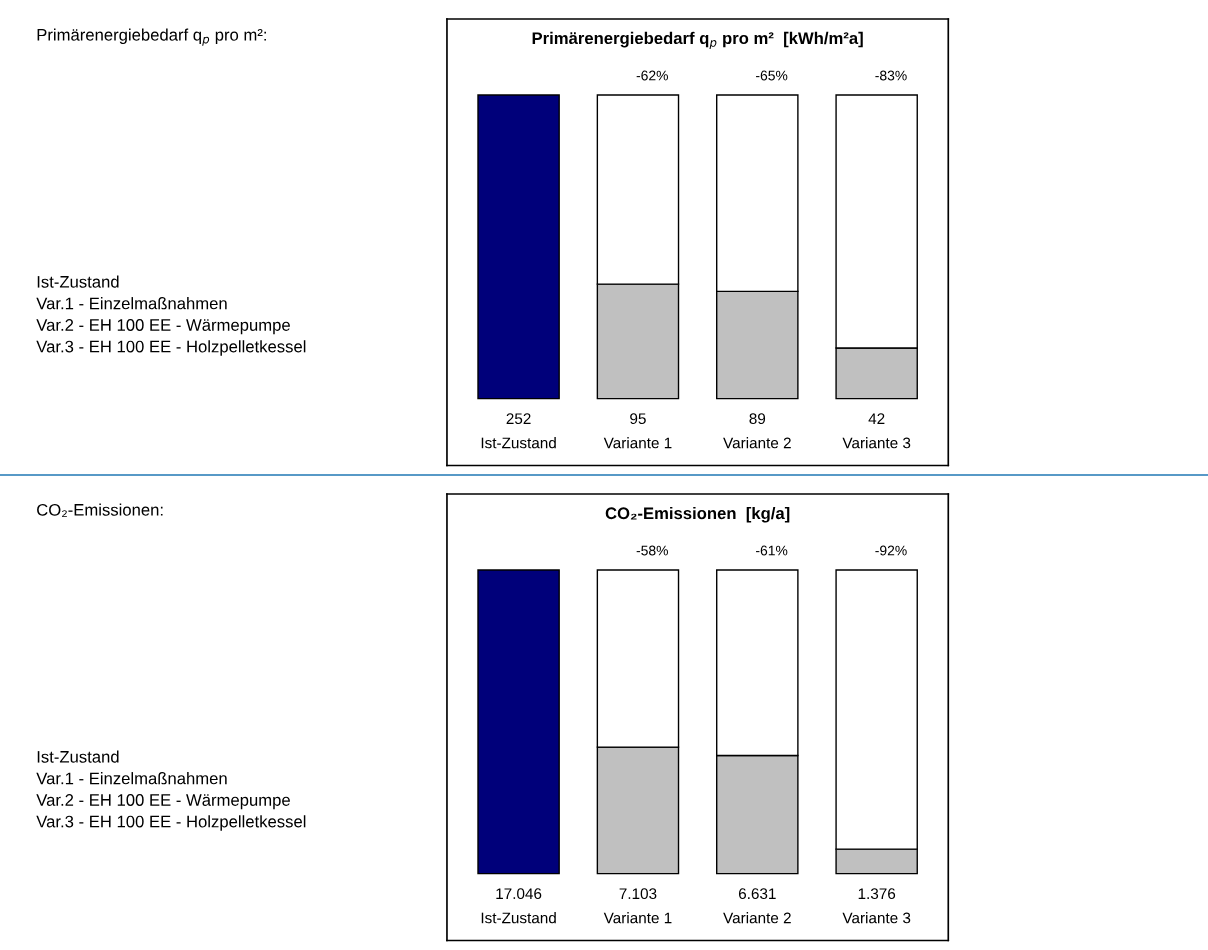 The image size is (1208, 950). What do you see at coordinates (518, 419) in the screenshot?
I see `data-label: 252` at bounding box center [518, 419].